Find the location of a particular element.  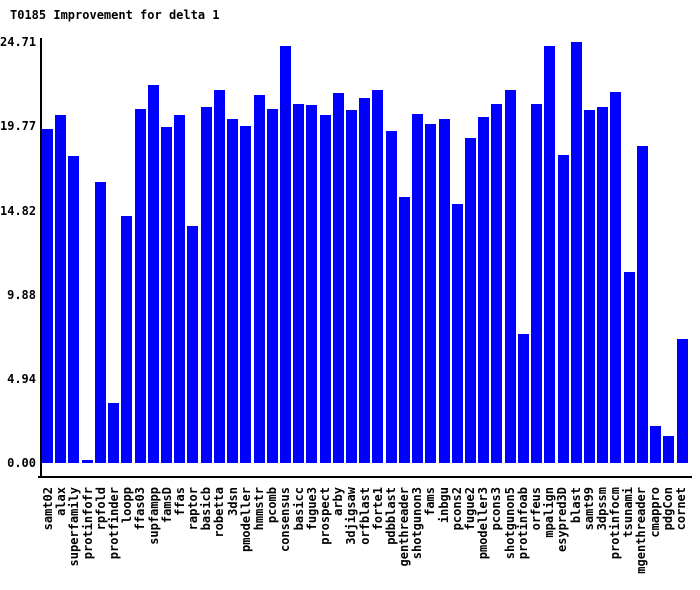

bar-mpalign is located at coordinates (550, 254).